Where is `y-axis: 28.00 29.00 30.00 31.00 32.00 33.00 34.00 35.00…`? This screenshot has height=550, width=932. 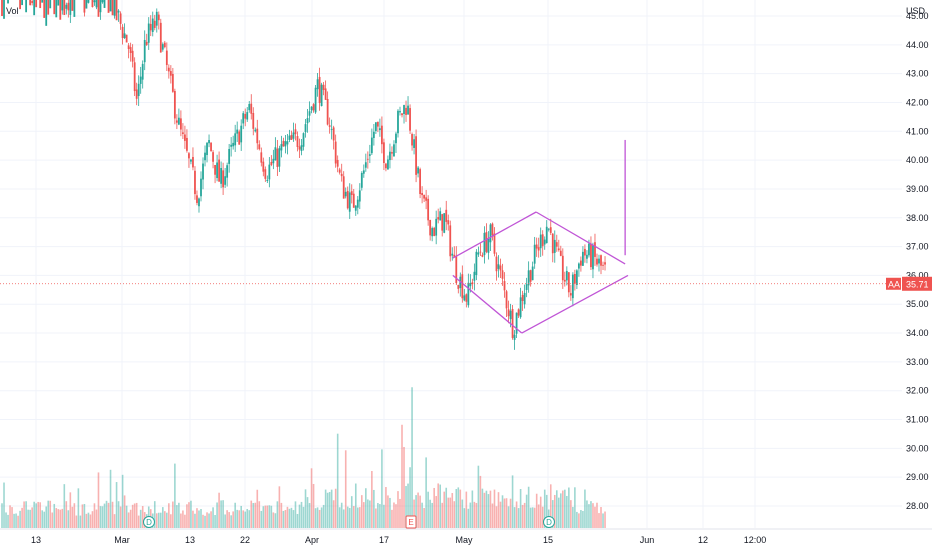 y-axis: 28.00 29.00 30.00 31.00 32.00 33.00 34.00 35.00… is located at coordinates (917, 261).